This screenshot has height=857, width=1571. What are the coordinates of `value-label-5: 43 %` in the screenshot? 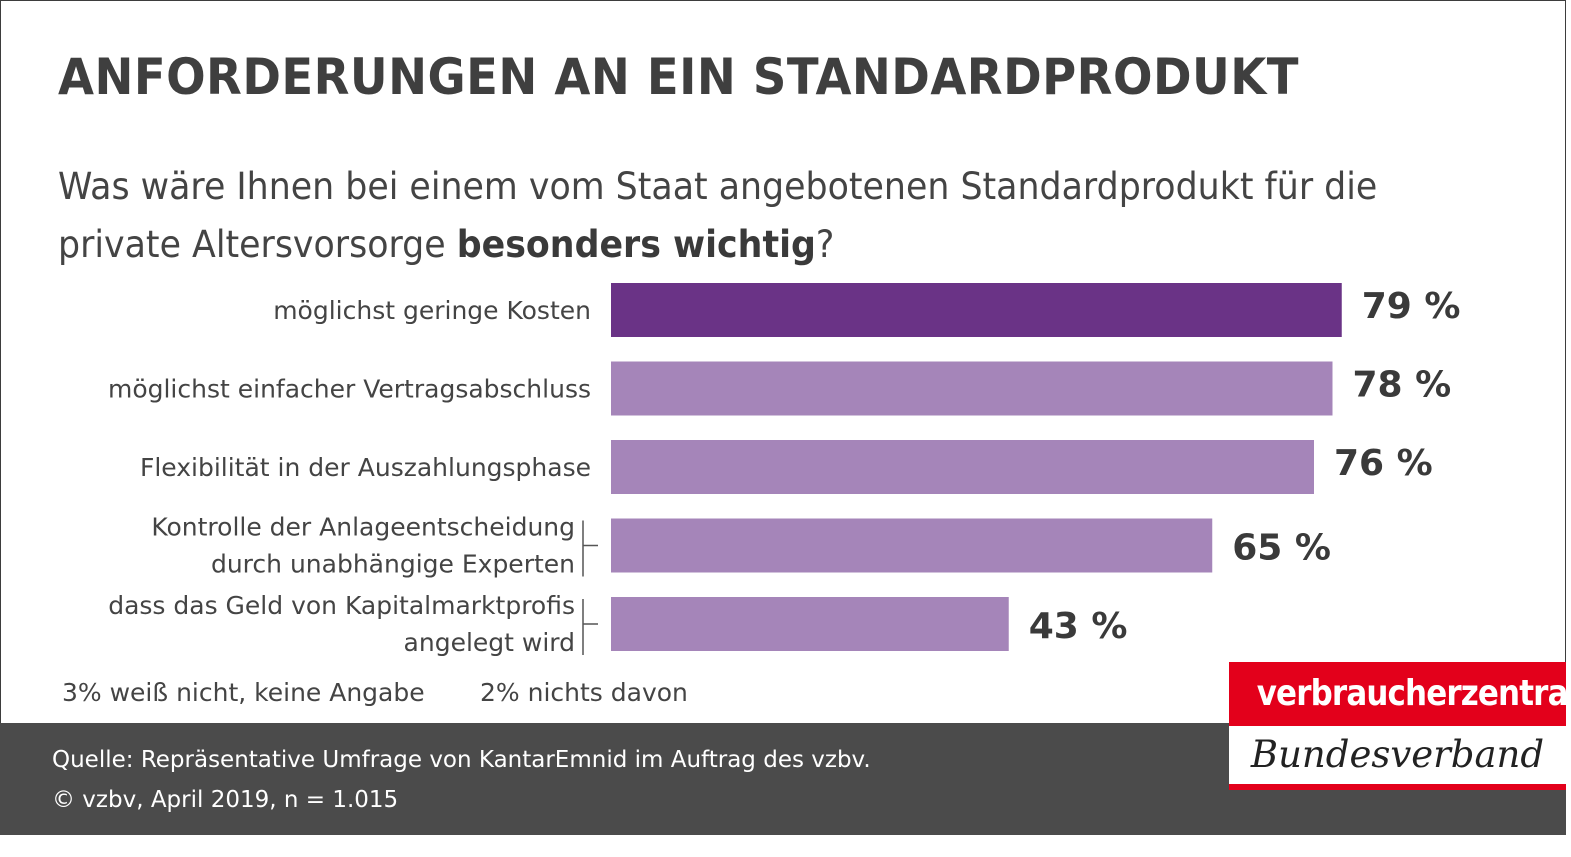 It's located at (1078, 626).